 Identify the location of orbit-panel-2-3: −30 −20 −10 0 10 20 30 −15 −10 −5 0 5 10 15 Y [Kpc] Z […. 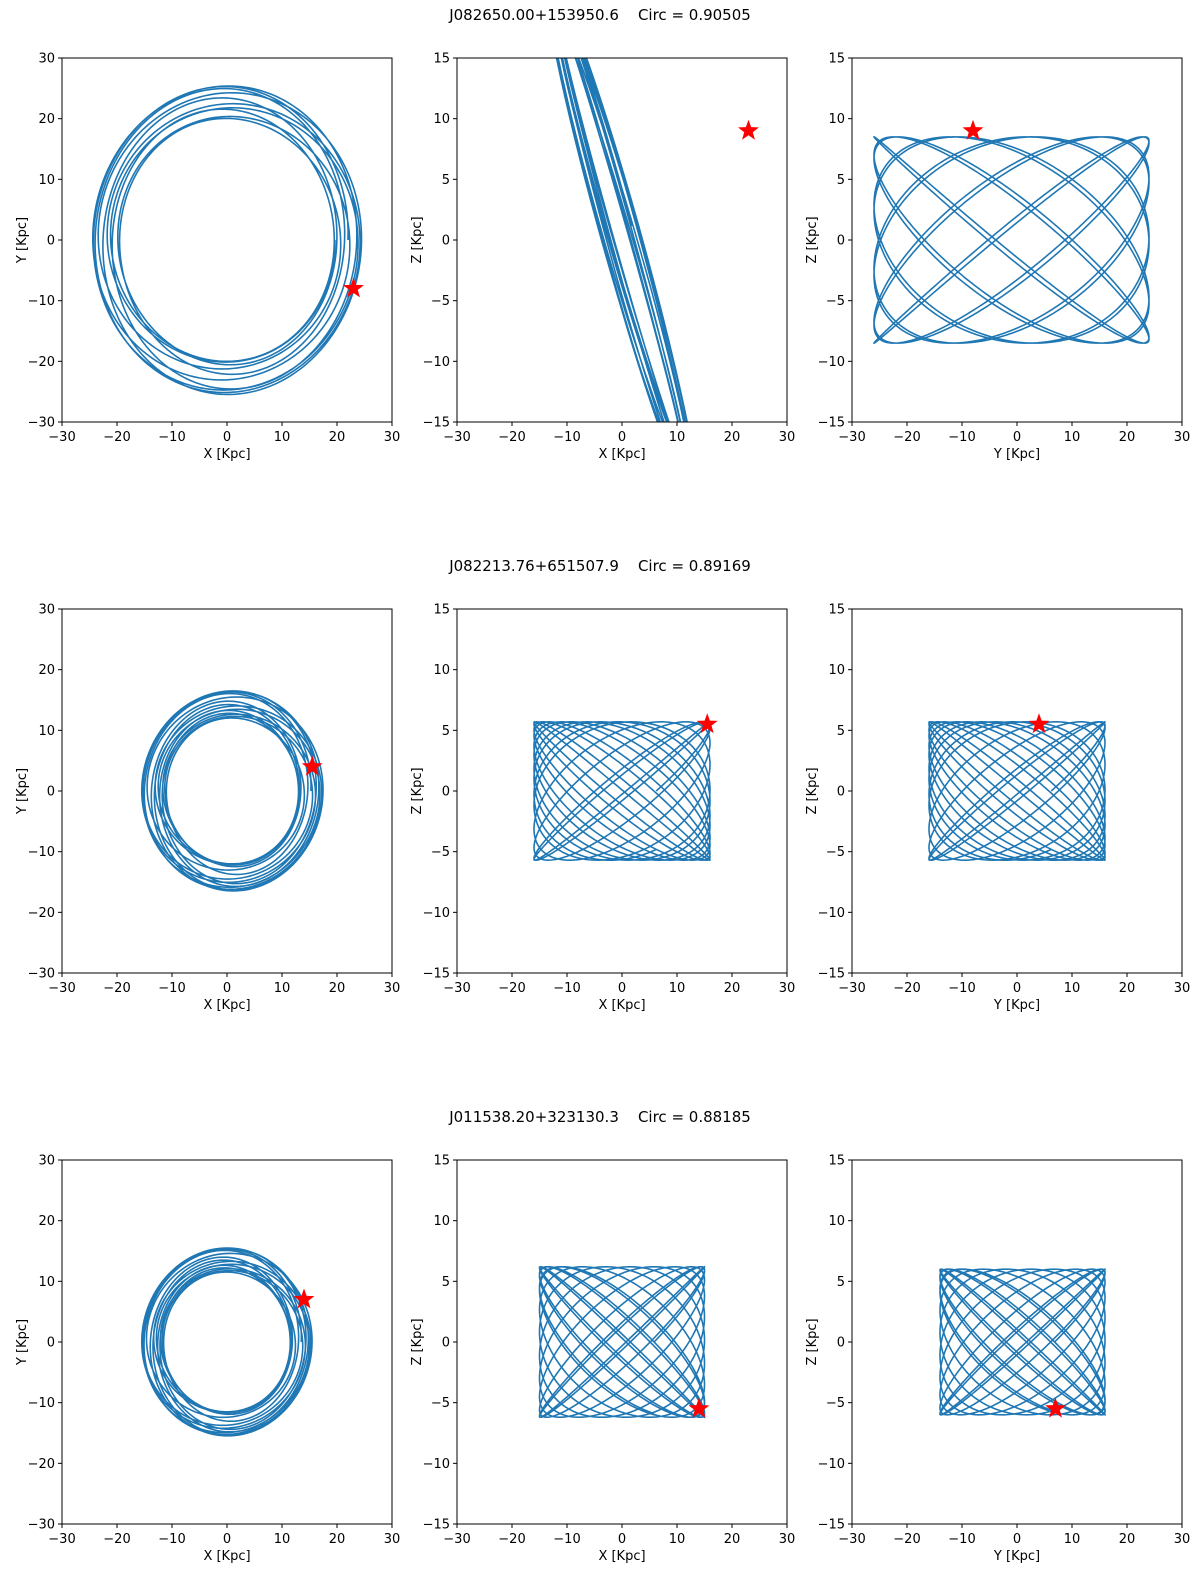
(997, 808).